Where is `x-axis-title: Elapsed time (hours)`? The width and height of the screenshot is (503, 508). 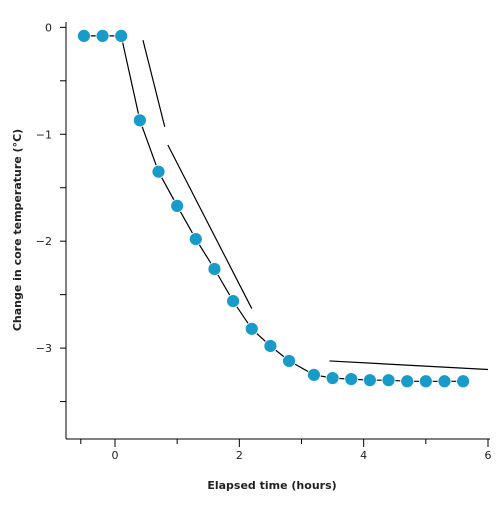
x-axis-title: Elapsed time (hours) is located at coordinates (271, 485).